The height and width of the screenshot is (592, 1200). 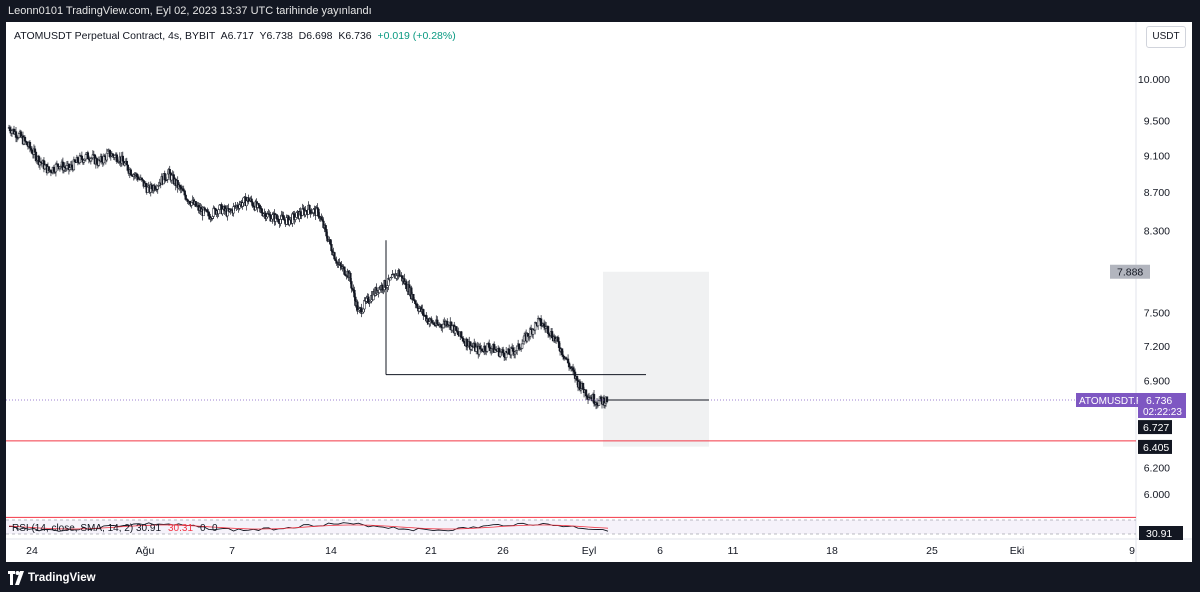 I want to click on price-tick-label: 6.200, so click(x=1157, y=468).